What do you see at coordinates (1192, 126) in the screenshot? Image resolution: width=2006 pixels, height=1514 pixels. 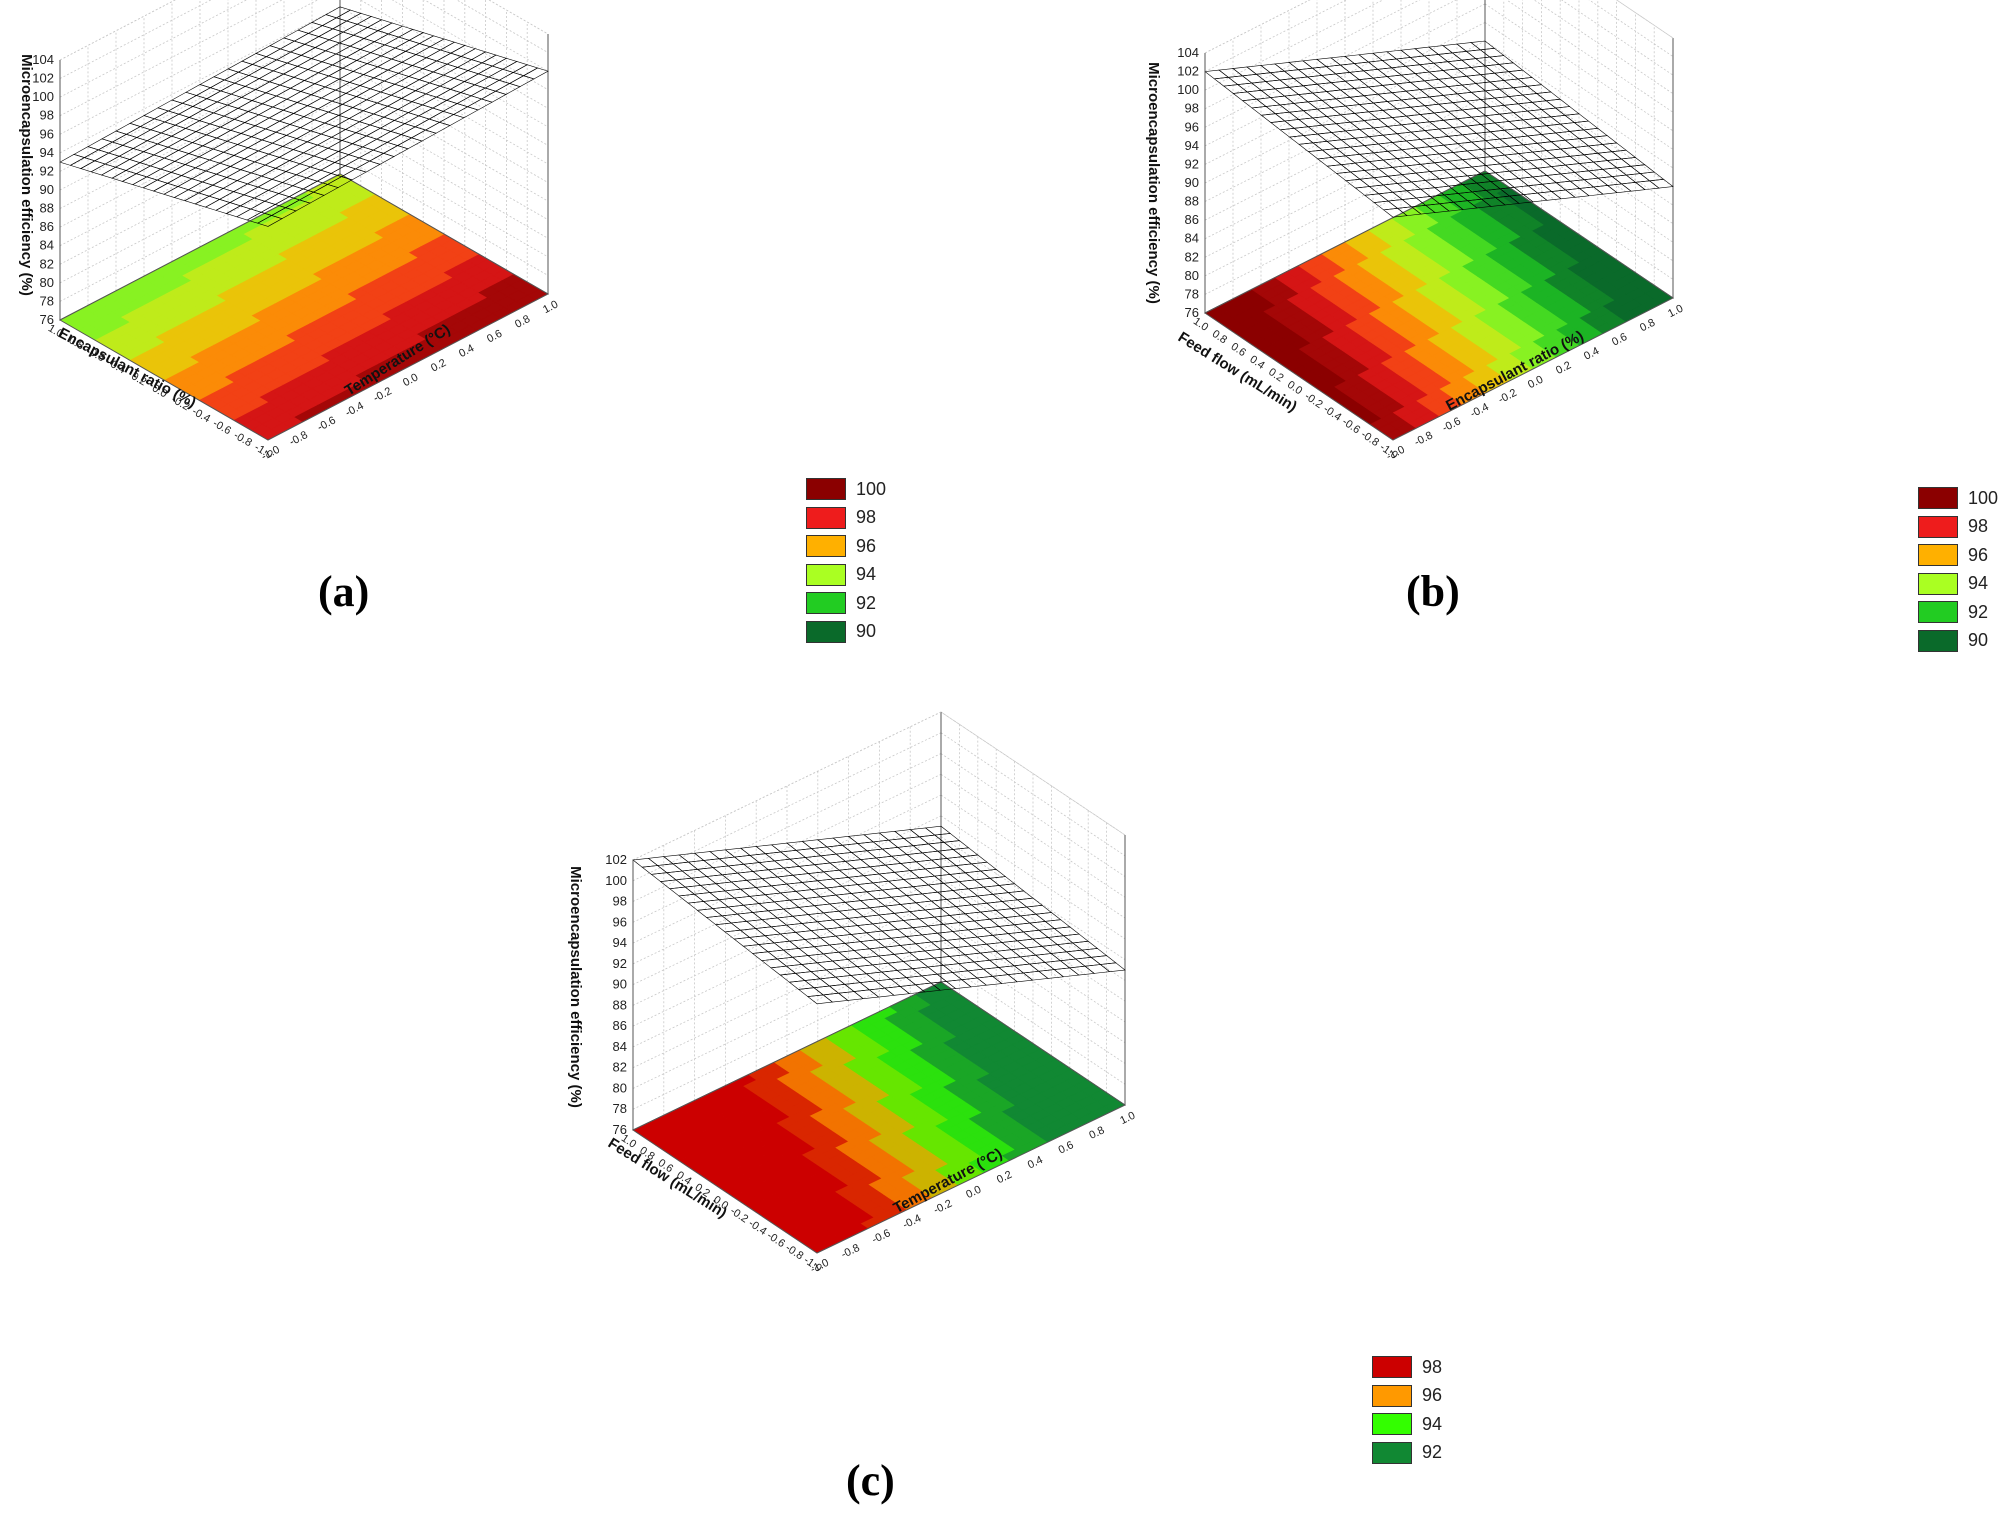 I see `z-tick-label: 96` at bounding box center [1192, 126].